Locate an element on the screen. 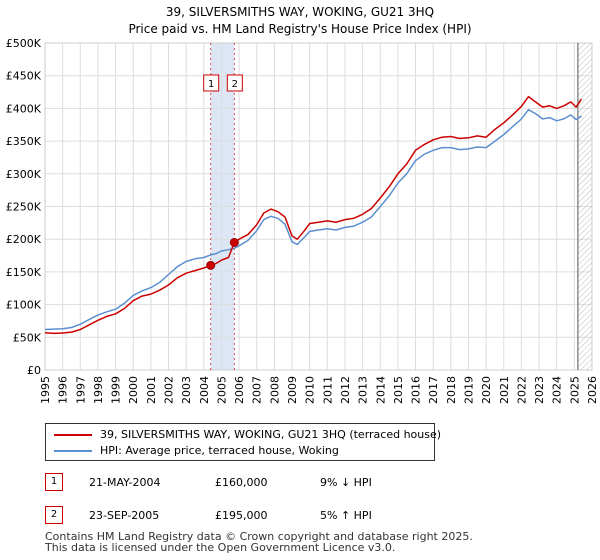 The height and width of the screenshot is (560, 600). x-tick-label-14: 2009 is located at coordinates (292, 390).